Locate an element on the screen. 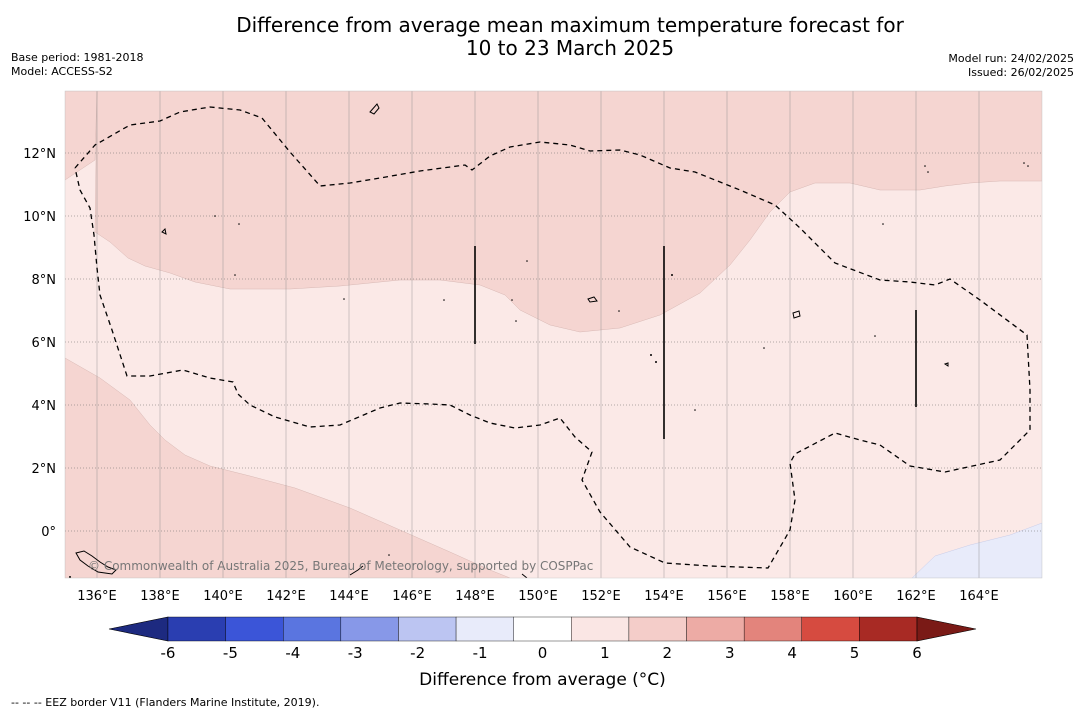 This screenshot has height=713, width=1085. lon-label-152e: 152°E is located at coordinates (601, 596).